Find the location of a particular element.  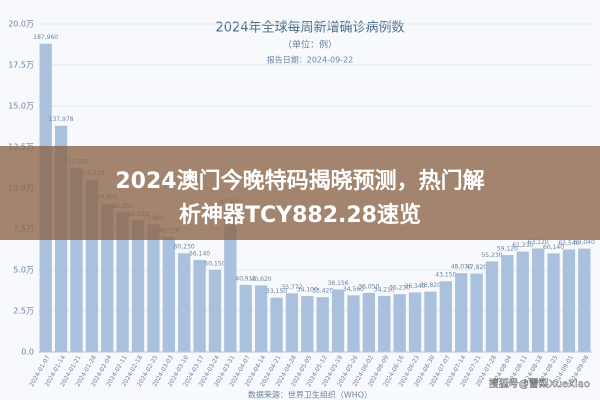

data-label: 43,150 is located at coordinates (445, 275).